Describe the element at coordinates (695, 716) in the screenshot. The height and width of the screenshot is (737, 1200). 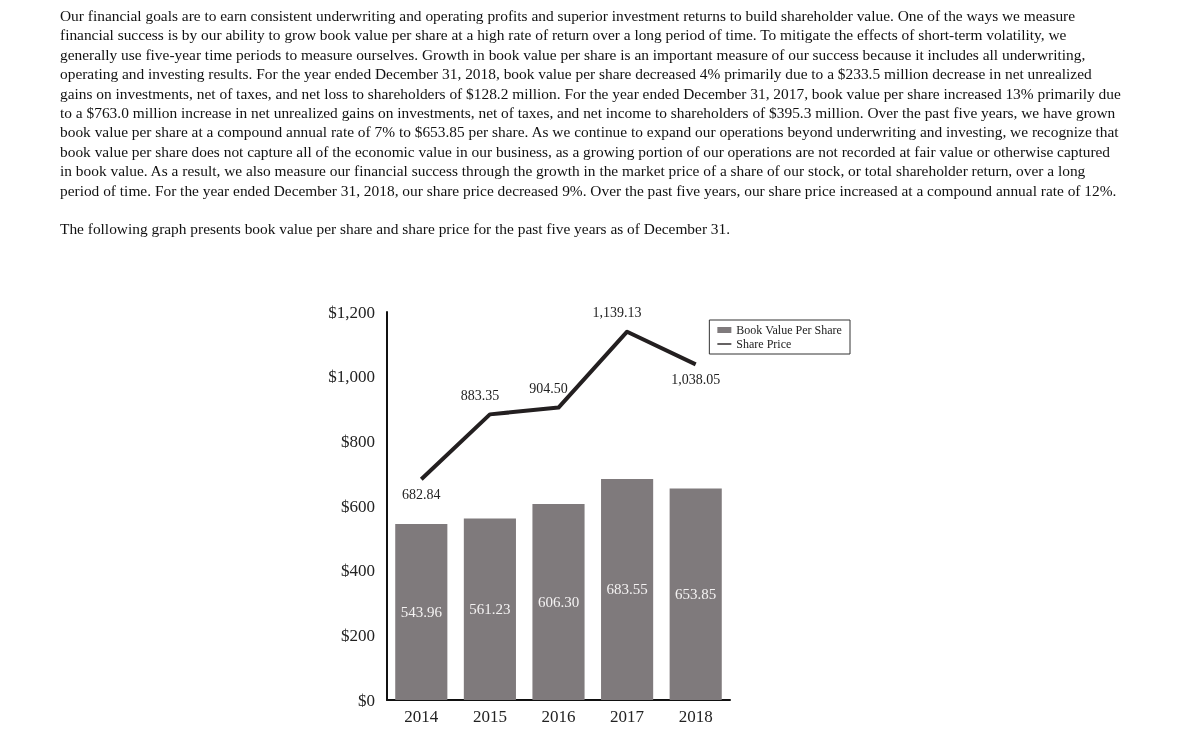
I see `x-tick-label: 2018` at that location.